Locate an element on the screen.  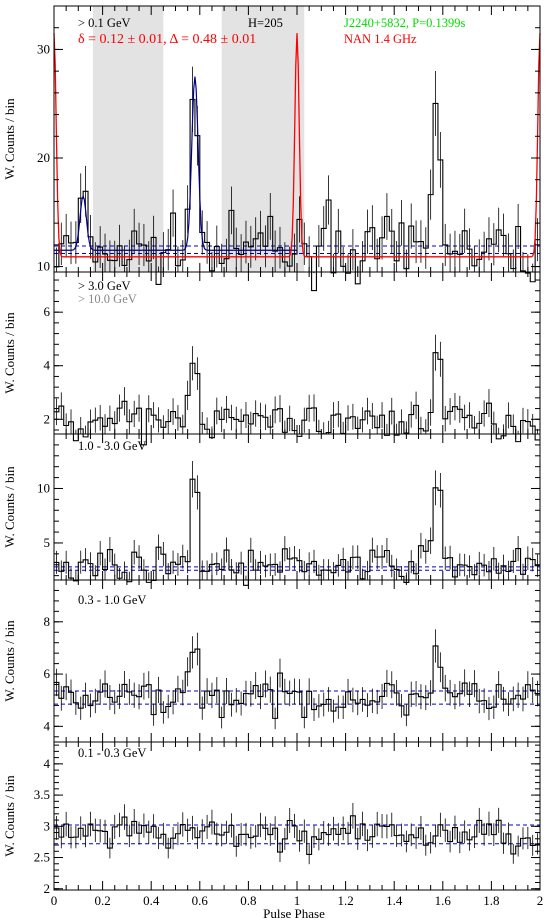
energy-label: > 0.1 GeV is located at coordinates (104, 23).